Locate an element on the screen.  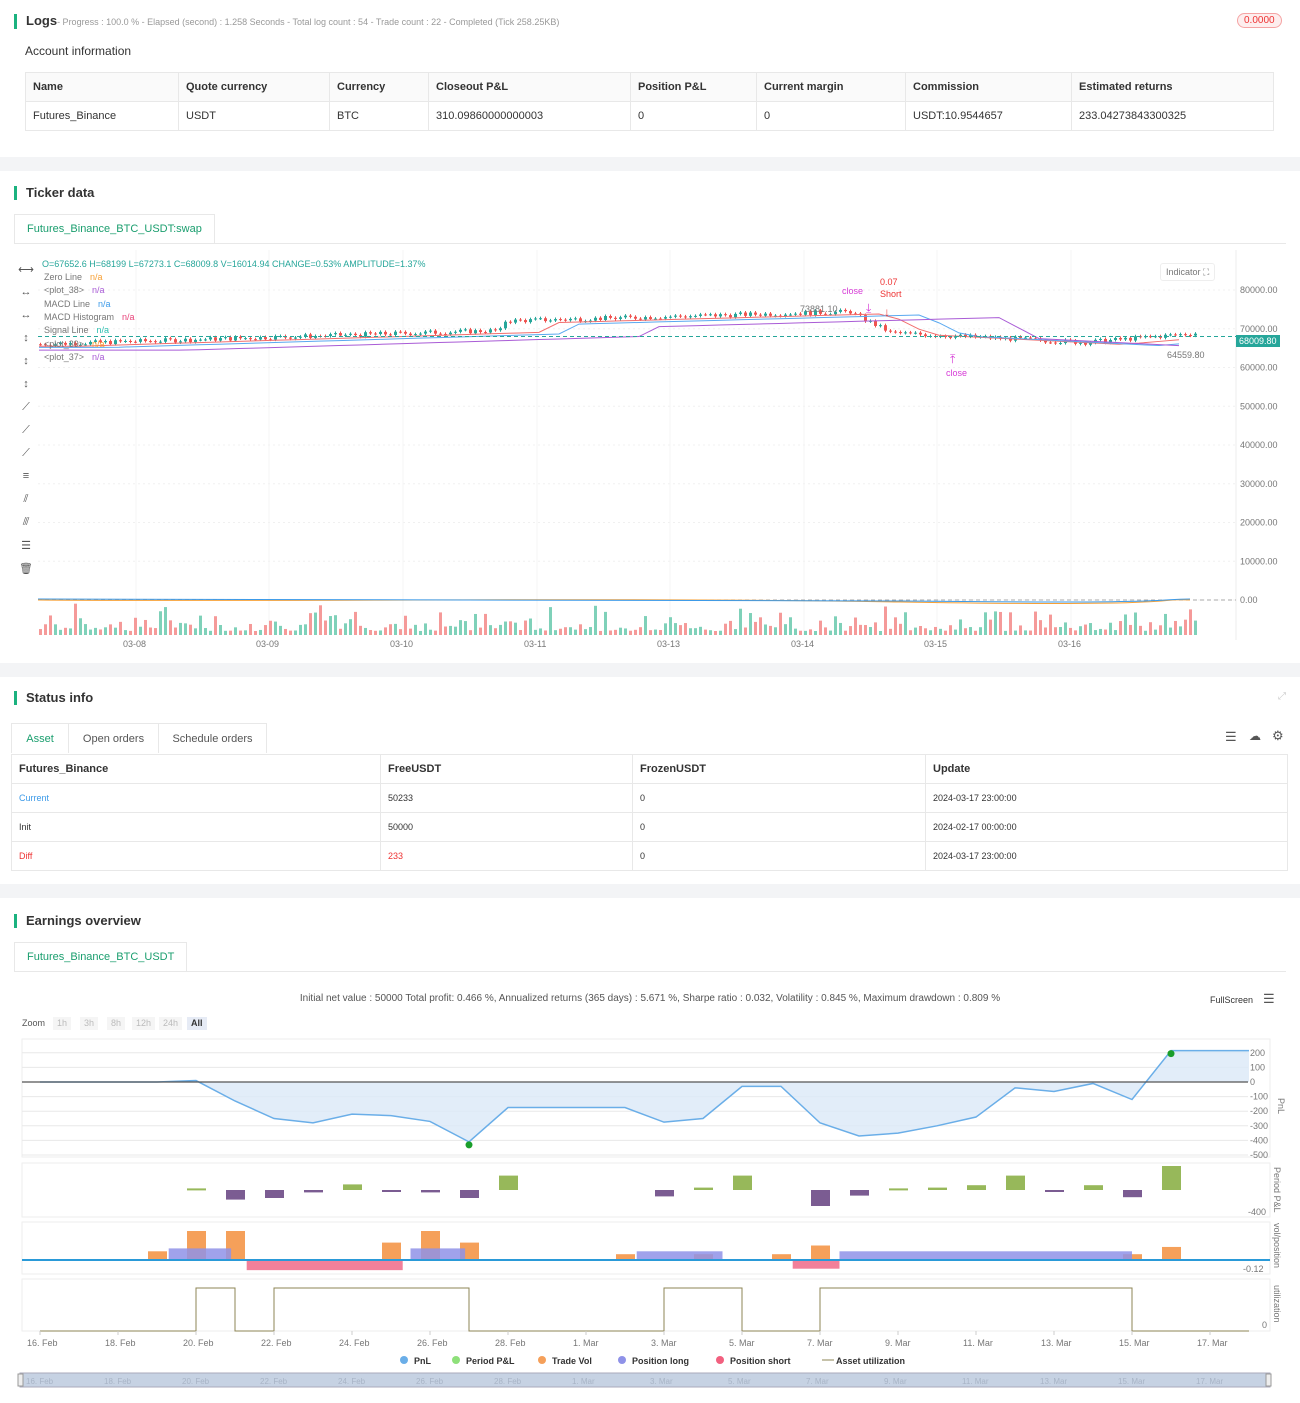
profit-badge: 0.0000 is located at coordinates (1259, 20).